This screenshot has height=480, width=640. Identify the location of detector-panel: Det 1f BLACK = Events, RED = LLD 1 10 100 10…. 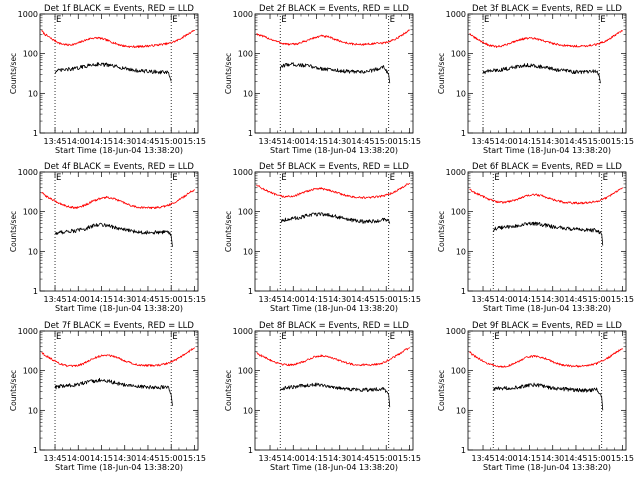
(107, 79).